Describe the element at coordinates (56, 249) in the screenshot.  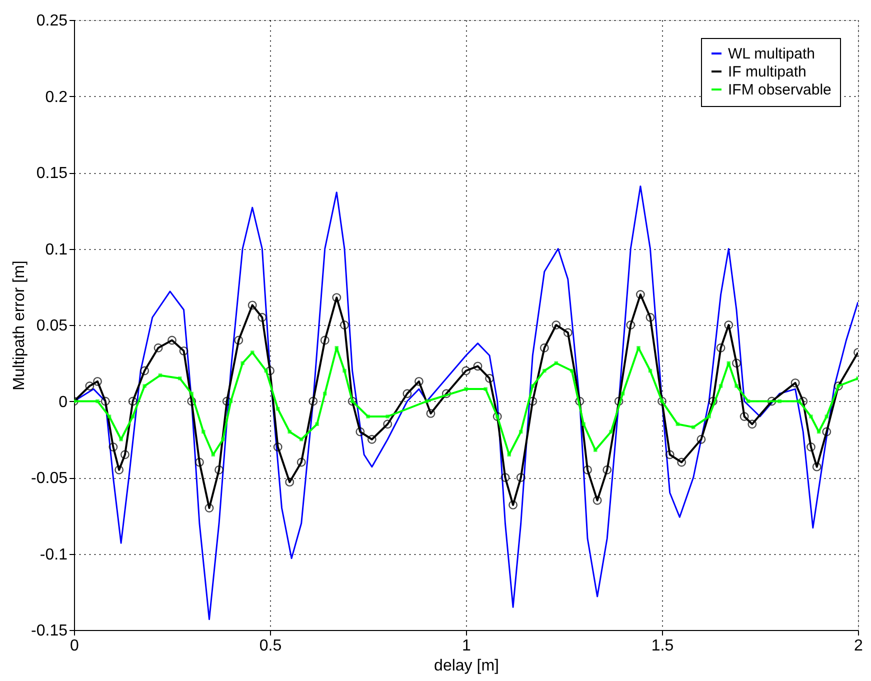
I see `y-tick-label: 0.1` at that location.